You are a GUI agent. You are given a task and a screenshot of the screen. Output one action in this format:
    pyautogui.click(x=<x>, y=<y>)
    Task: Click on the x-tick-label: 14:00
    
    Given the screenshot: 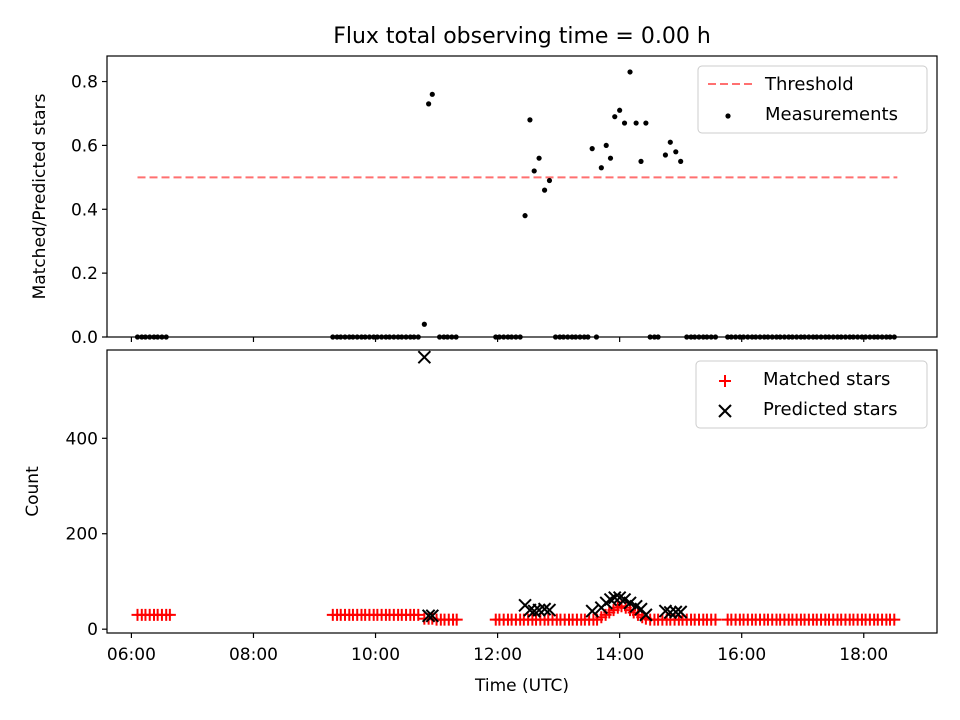 What is the action you would take?
    pyautogui.click(x=619, y=655)
    